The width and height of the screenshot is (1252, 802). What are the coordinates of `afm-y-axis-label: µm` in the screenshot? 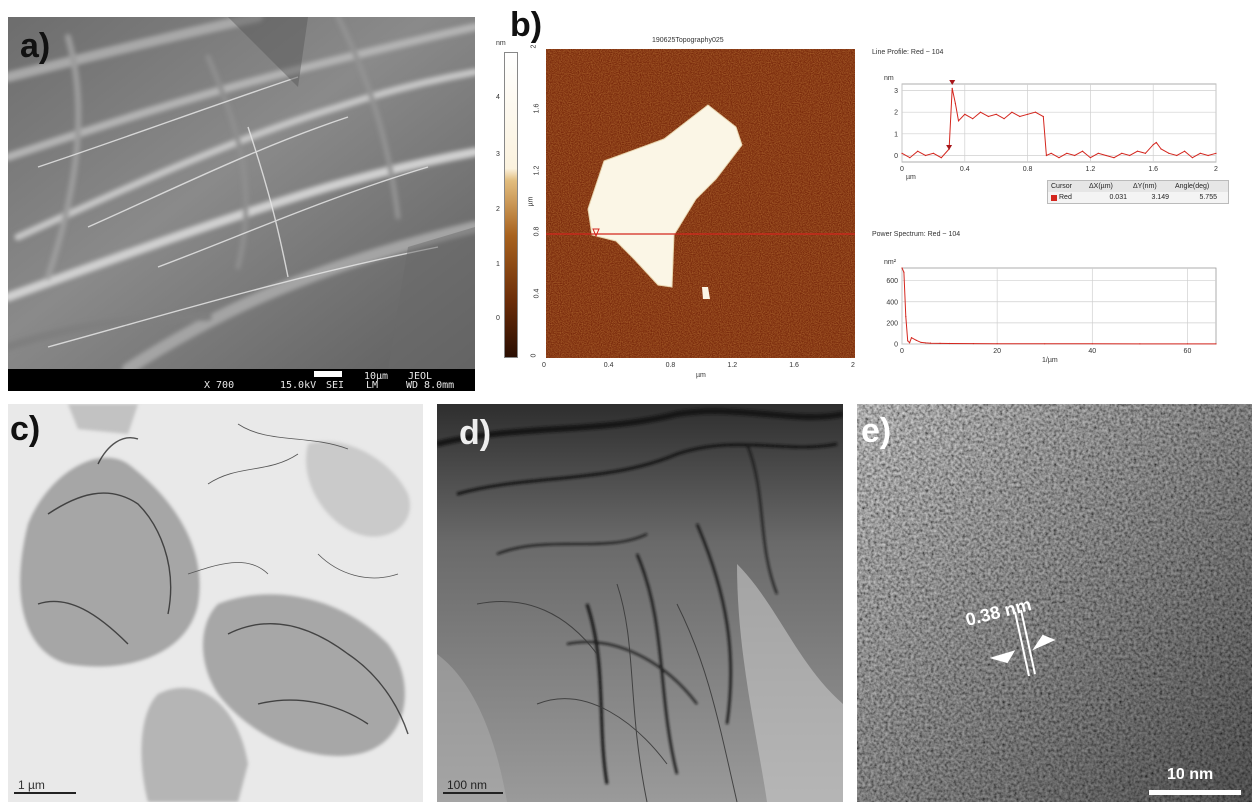 It's located at (531, 201).